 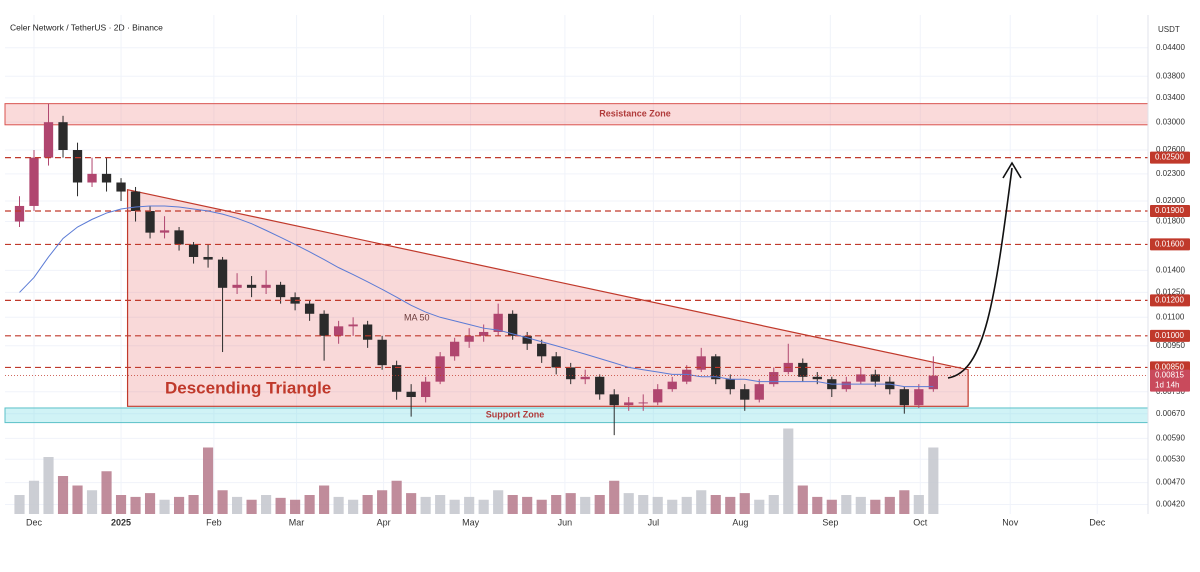 What do you see at coordinates (576, 114) in the screenshot?
I see `resistance-zone` at bounding box center [576, 114].